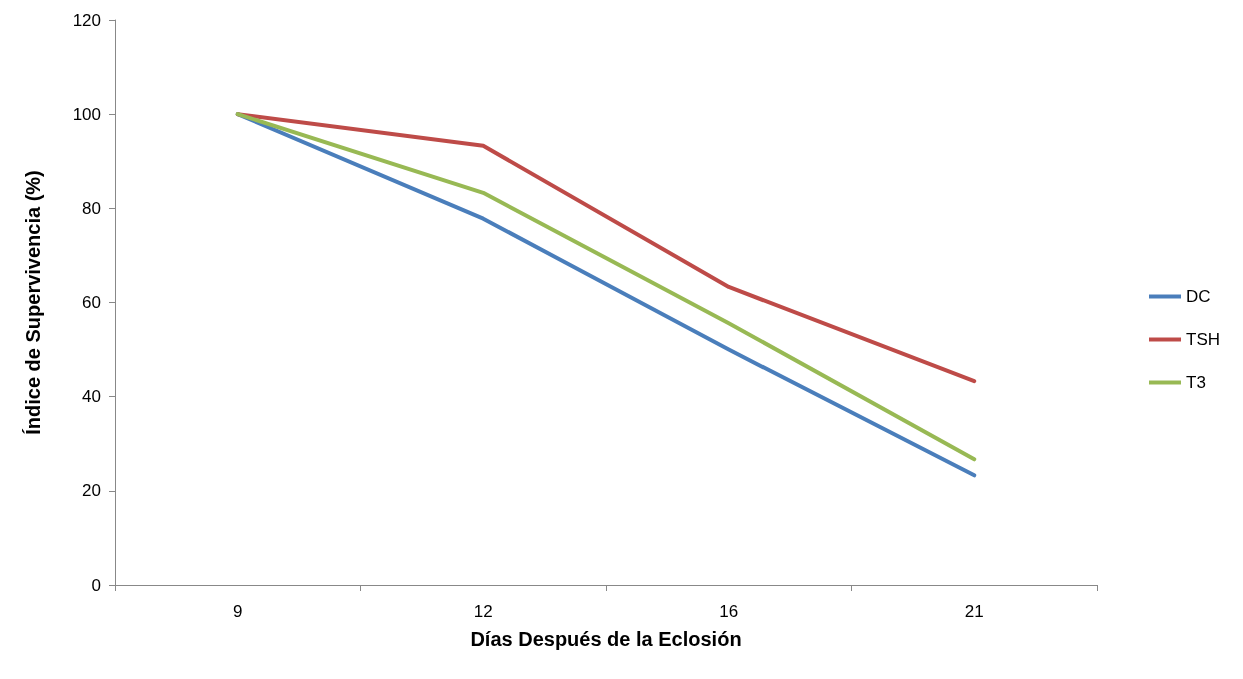 This screenshot has height=679, width=1243. What do you see at coordinates (86, 114) in the screenshot?
I see `y-tick-label: 100` at bounding box center [86, 114].